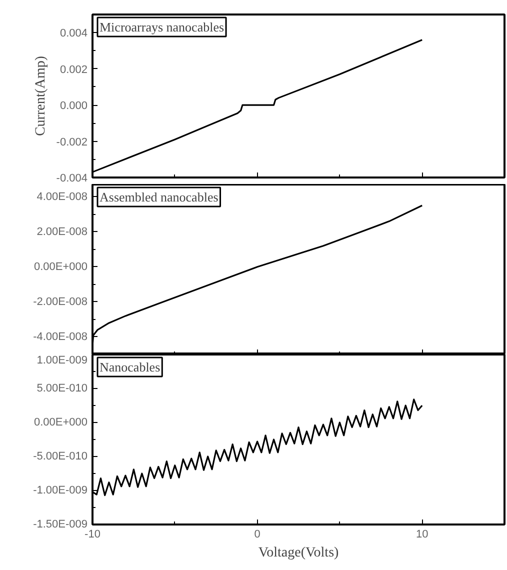 The image size is (507, 570). I want to click on y-tick-label: 4.00E-008, so click(62, 196).